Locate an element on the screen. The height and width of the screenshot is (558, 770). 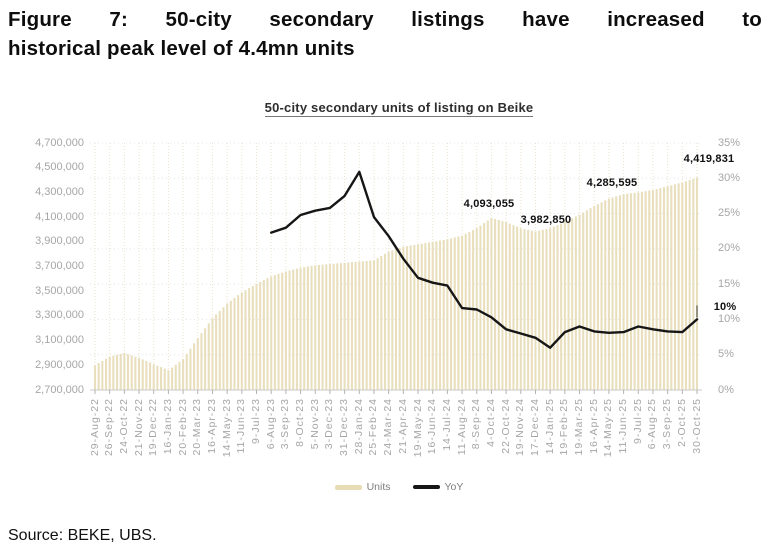
right-axis-label: 35% is located at coordinates (729, 142).